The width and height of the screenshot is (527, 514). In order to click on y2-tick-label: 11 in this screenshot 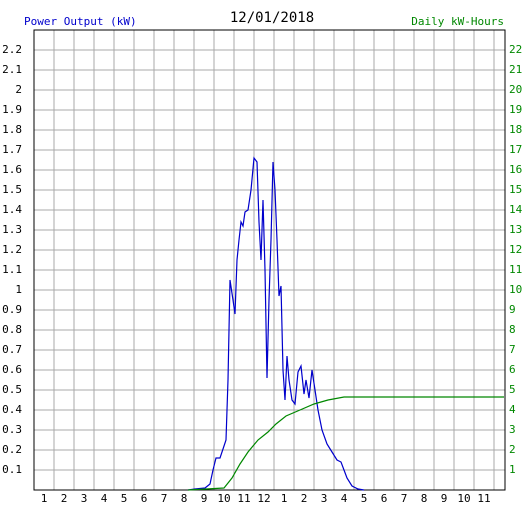, I will do `click(515, 269)`.